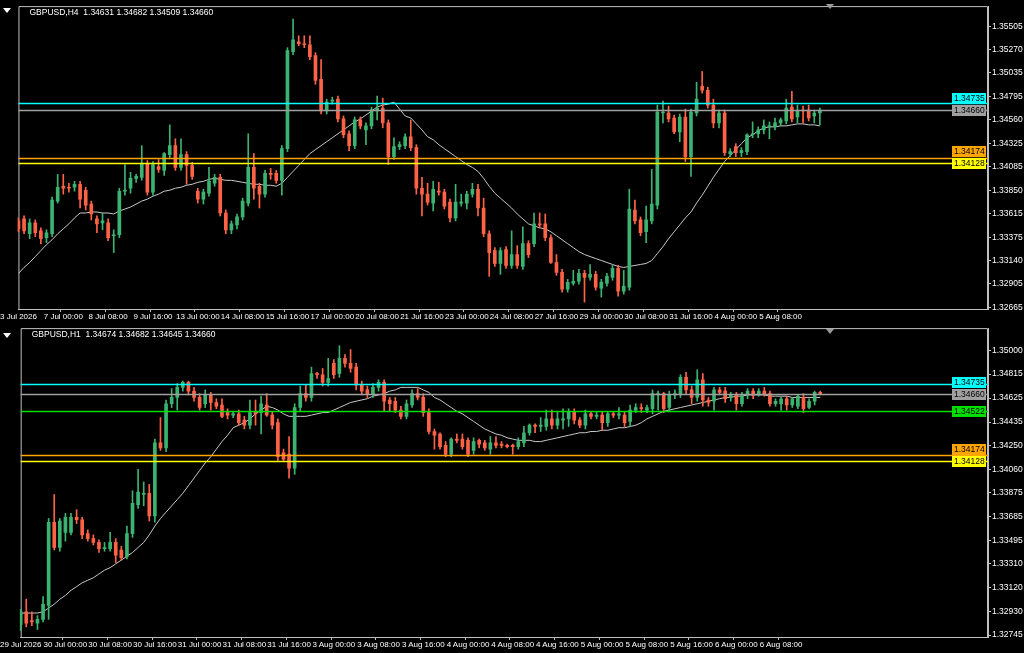 This screenshot has width=1024, height=653. I want to click on y-tick-label: 1.34795, so click(1007, 96).